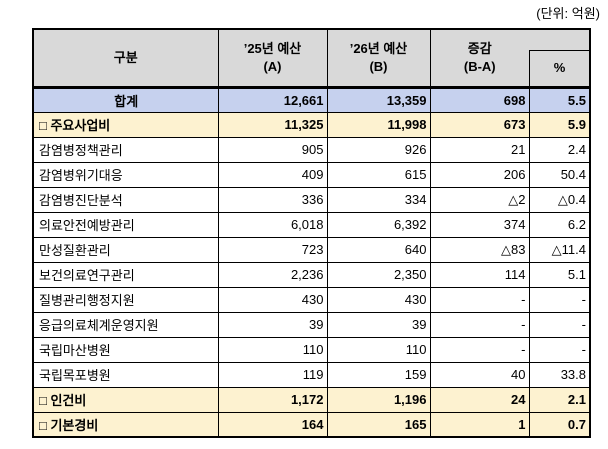 This screenshot has height=449, width=608. What do you see at coordinates (479, 374) in the screenshot?
I see `value-diff: 40` at bounding box center [479, 374].